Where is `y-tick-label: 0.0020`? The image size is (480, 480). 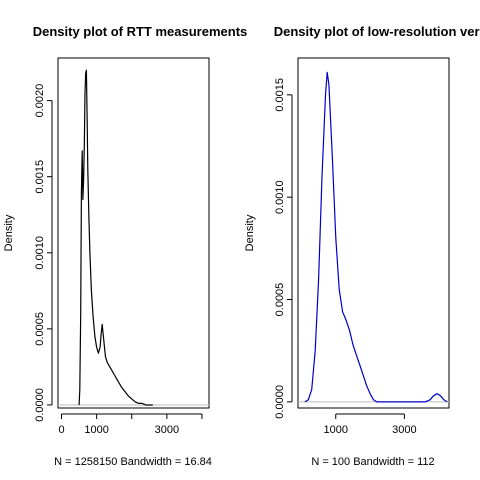 y-tick-label: 0.0020 is located at coordinates (40, 101).